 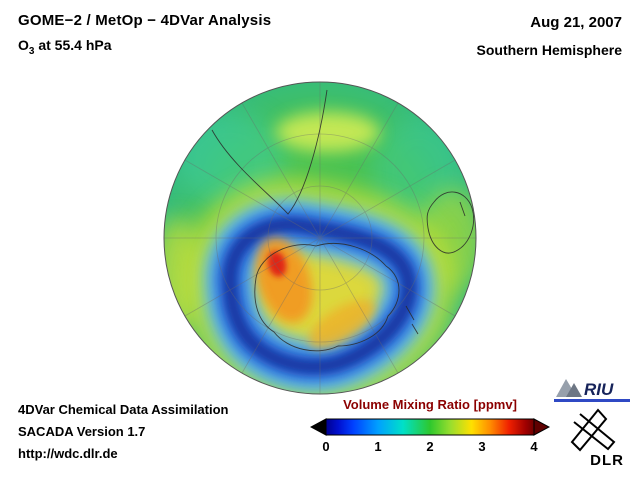 What do you see at coordinates (82, 431) in the screenshot?
I see `footer-line-version: SACADA Version 1.7` at bounding box center [82, 431].